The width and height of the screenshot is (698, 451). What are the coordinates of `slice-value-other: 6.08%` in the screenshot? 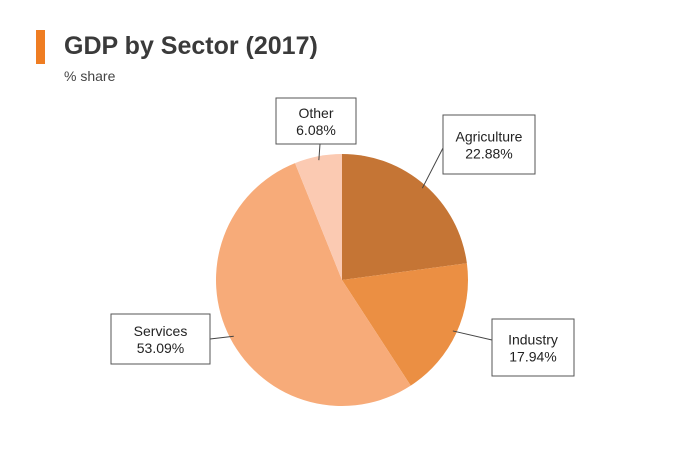 It's located at (316, 130).